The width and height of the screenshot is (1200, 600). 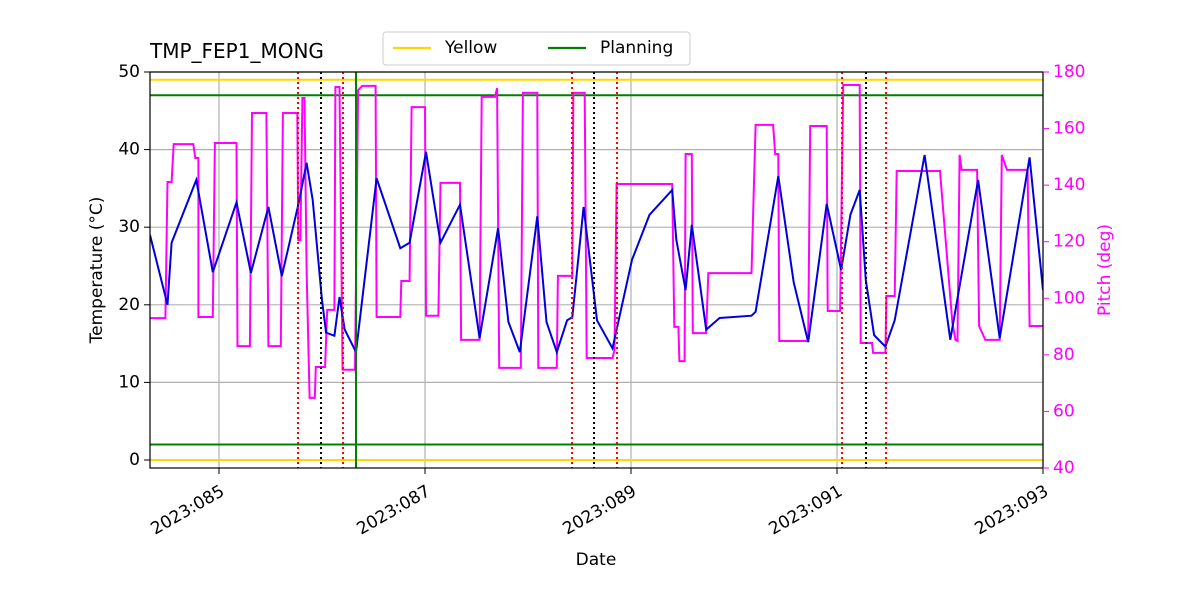 I want to click on y-tick-label: 10, so click(x=129, y=382).